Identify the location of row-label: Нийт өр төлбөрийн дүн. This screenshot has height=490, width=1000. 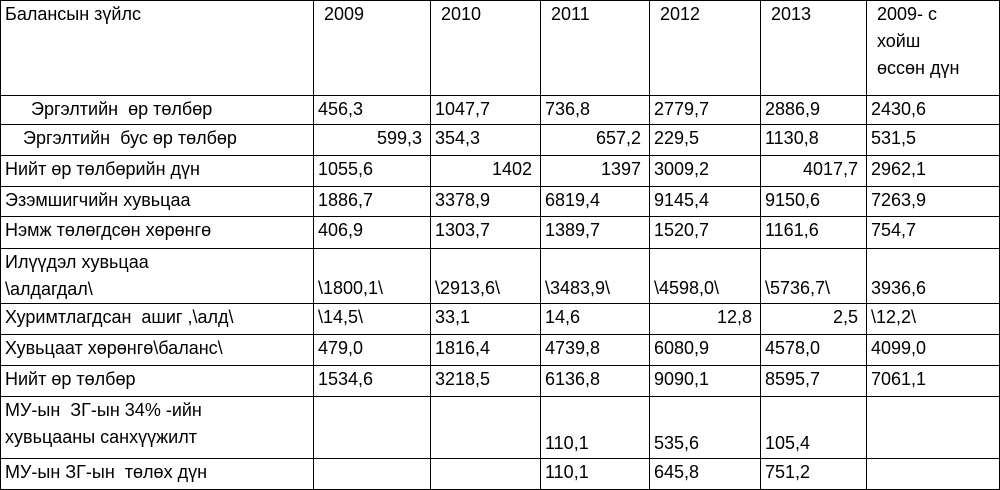
(157, 171).